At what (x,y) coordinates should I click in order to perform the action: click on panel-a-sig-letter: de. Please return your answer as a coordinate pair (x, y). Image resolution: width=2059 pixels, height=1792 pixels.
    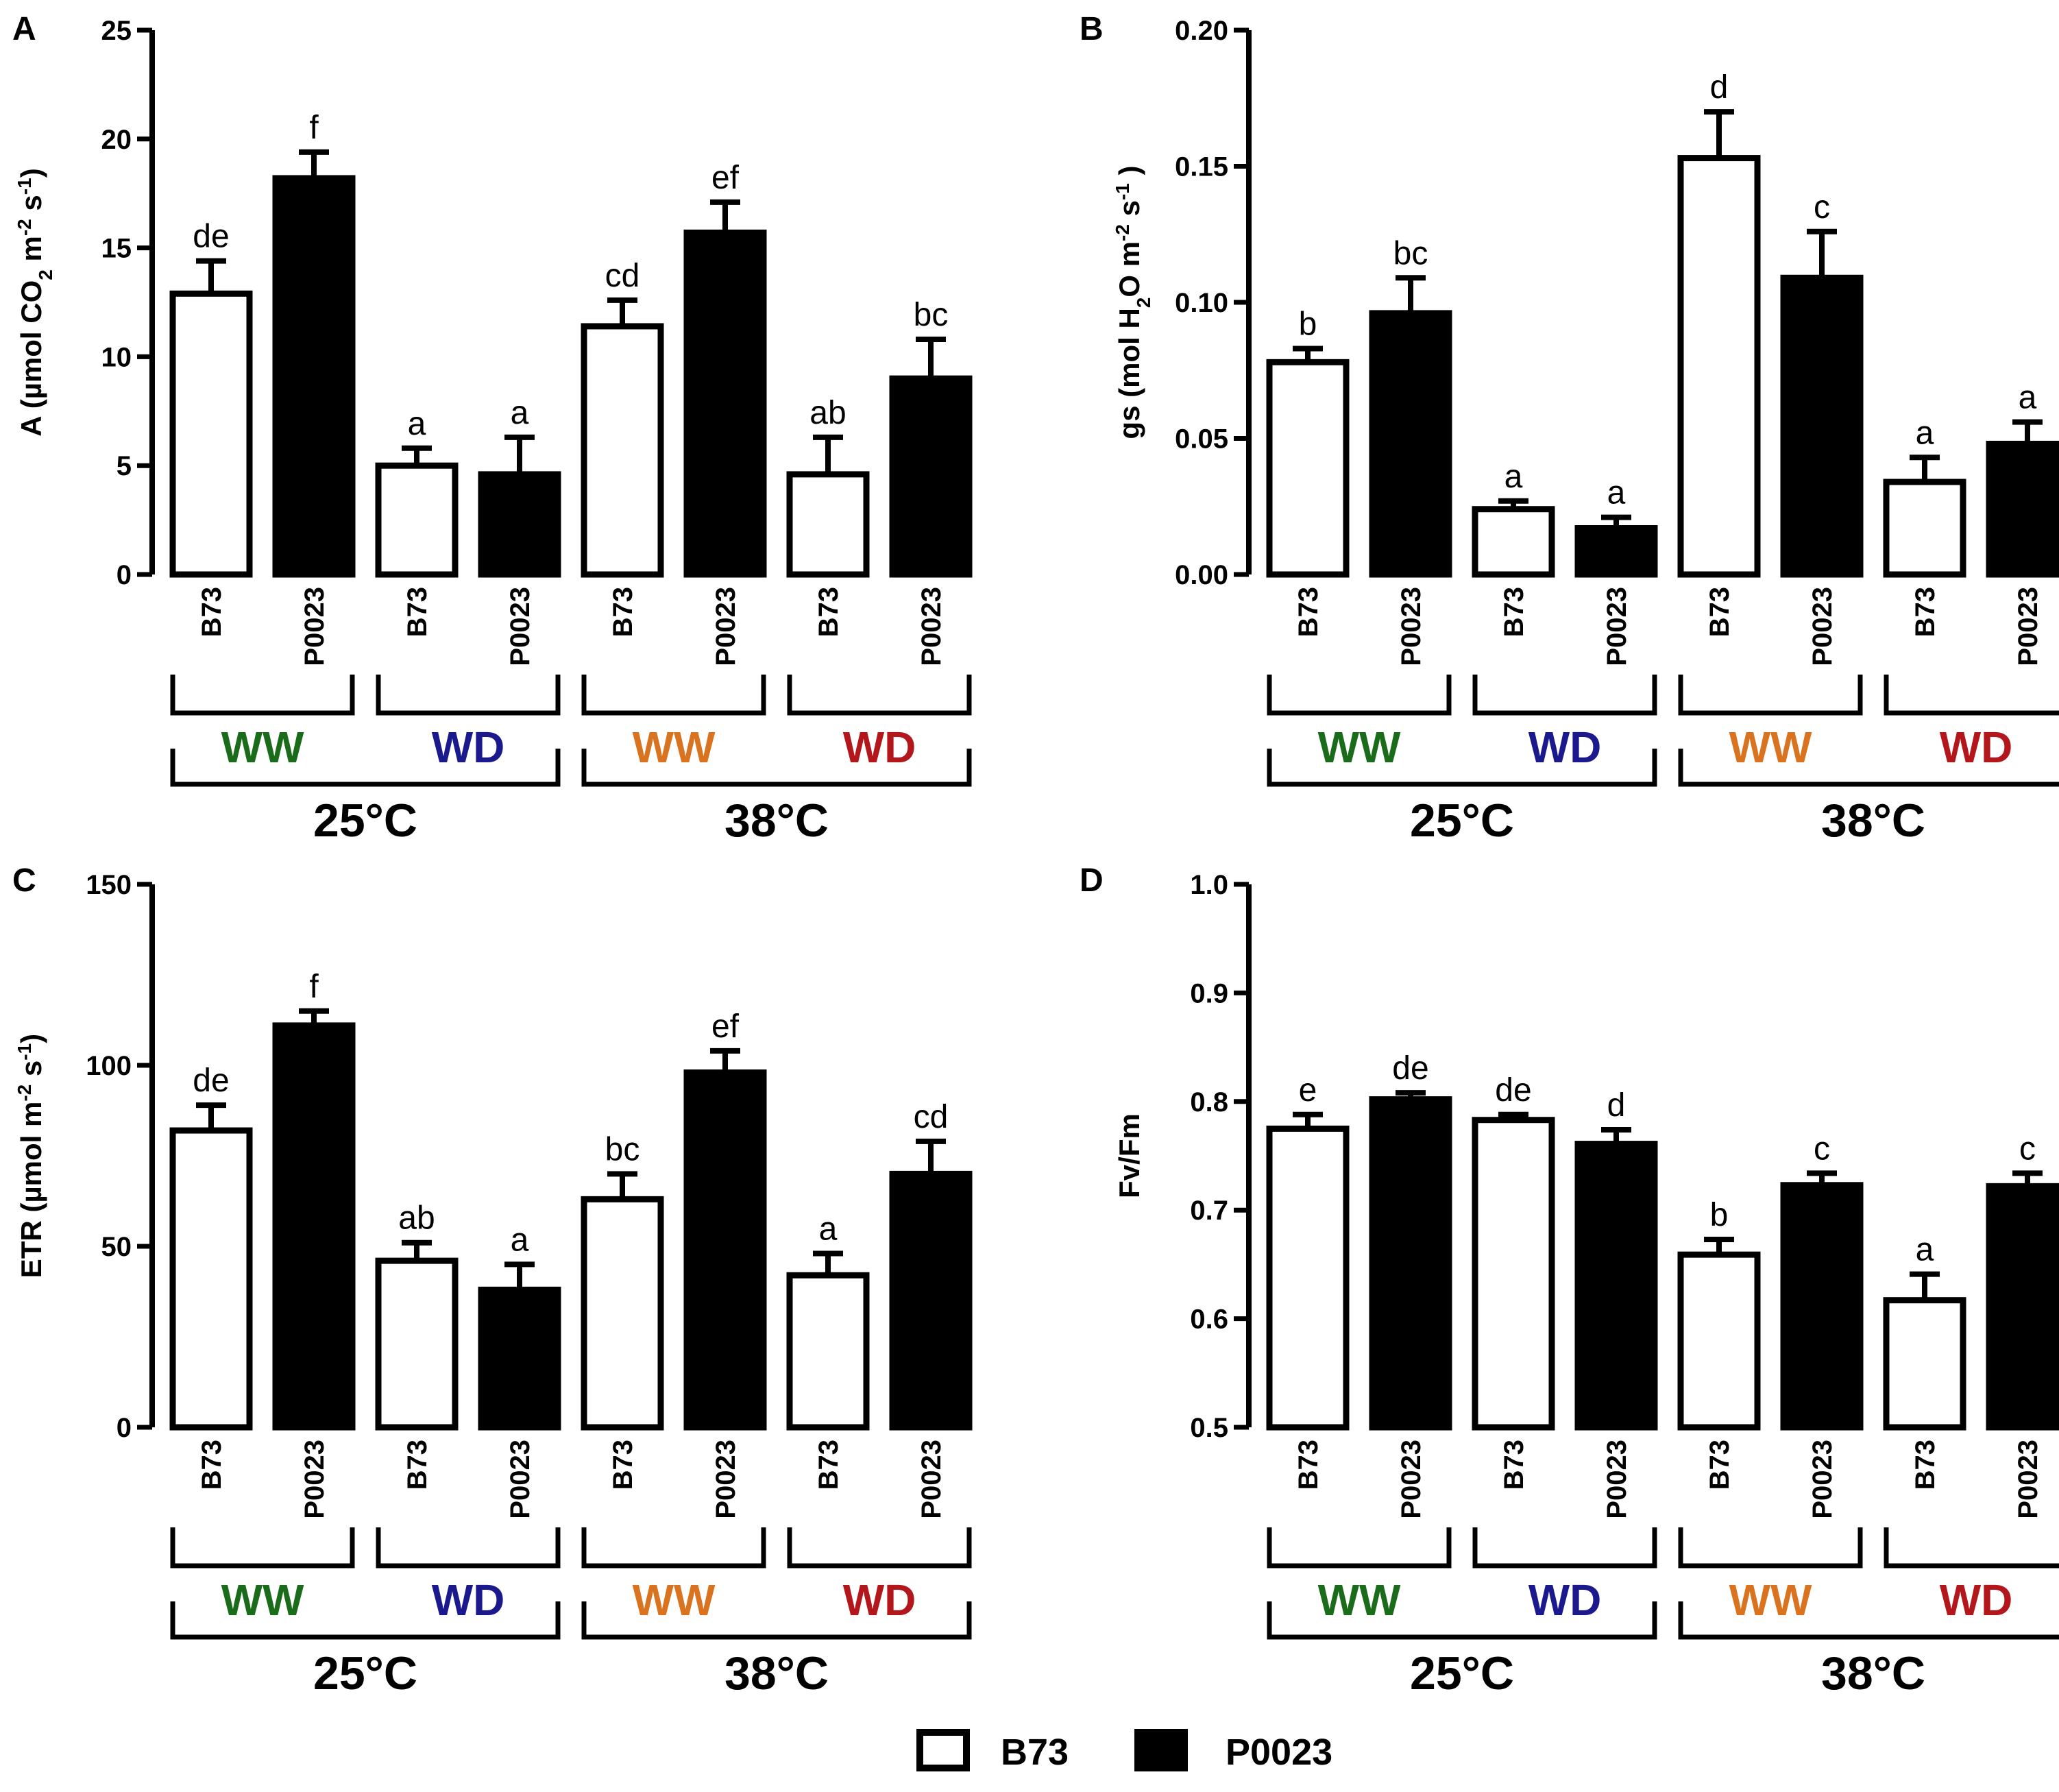
    Looking at the image, I should click on (211, 237).